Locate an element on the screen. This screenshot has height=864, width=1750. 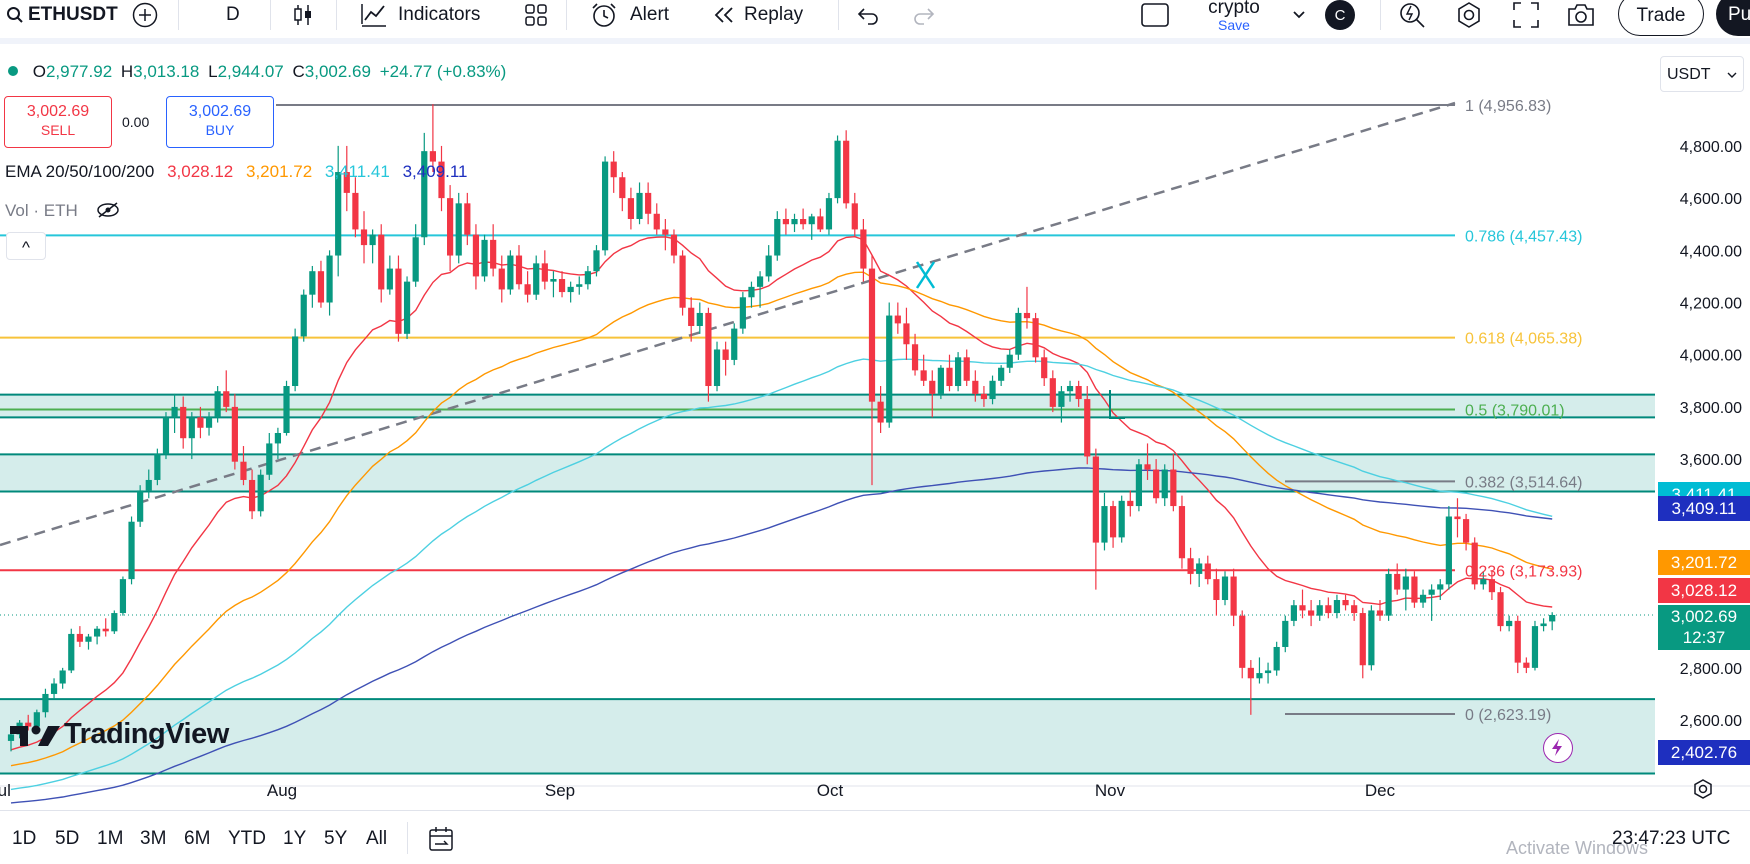
timeframe-5y: 5Y is located at coordinates (336, 838).